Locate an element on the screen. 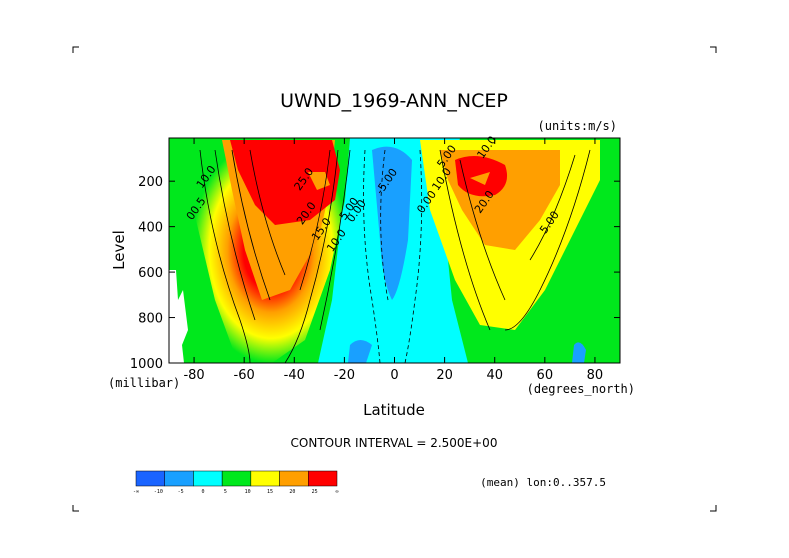 This screenshot has width=789, height=558. x-tick-label: 80 is located at coordinates (595, 375).